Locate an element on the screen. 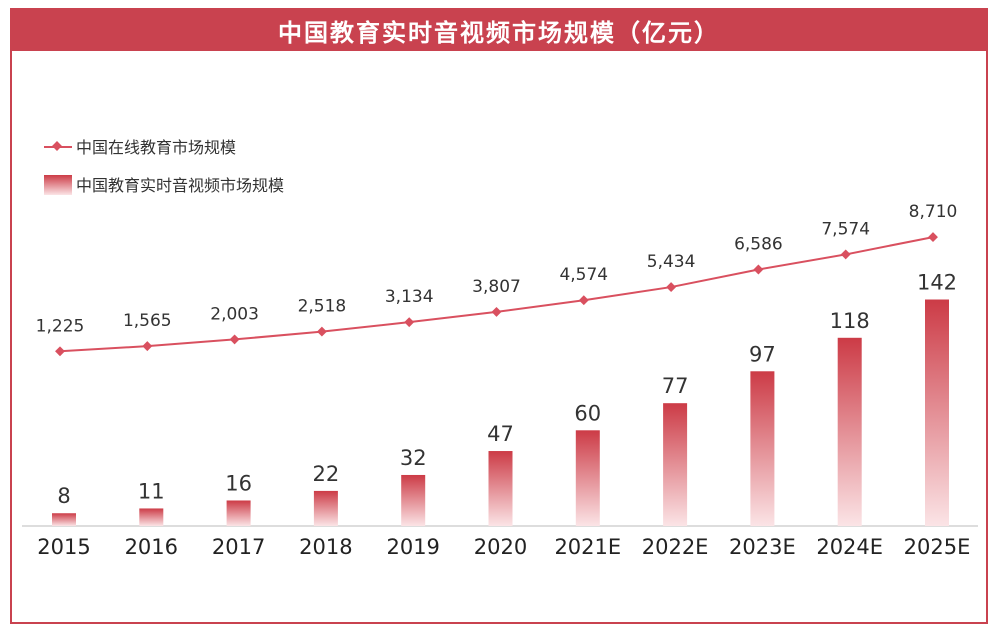  line-point-2023E is located at coordinates (758, 269).